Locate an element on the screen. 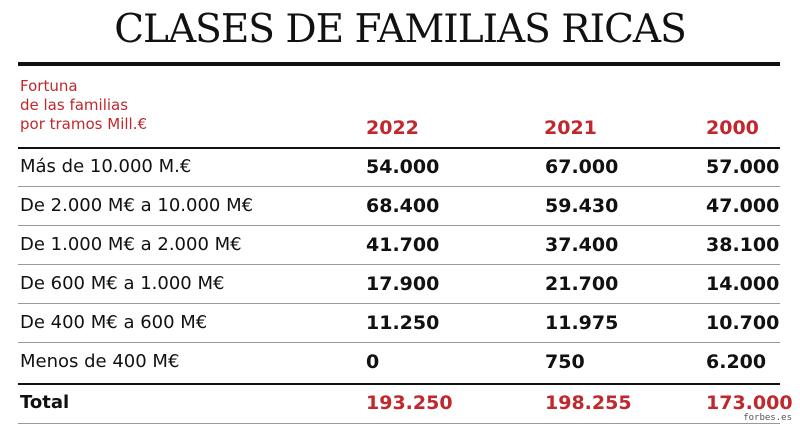  table-title: CLASES DE FAMILIAS RICAS is located at coordinates (400, 29).